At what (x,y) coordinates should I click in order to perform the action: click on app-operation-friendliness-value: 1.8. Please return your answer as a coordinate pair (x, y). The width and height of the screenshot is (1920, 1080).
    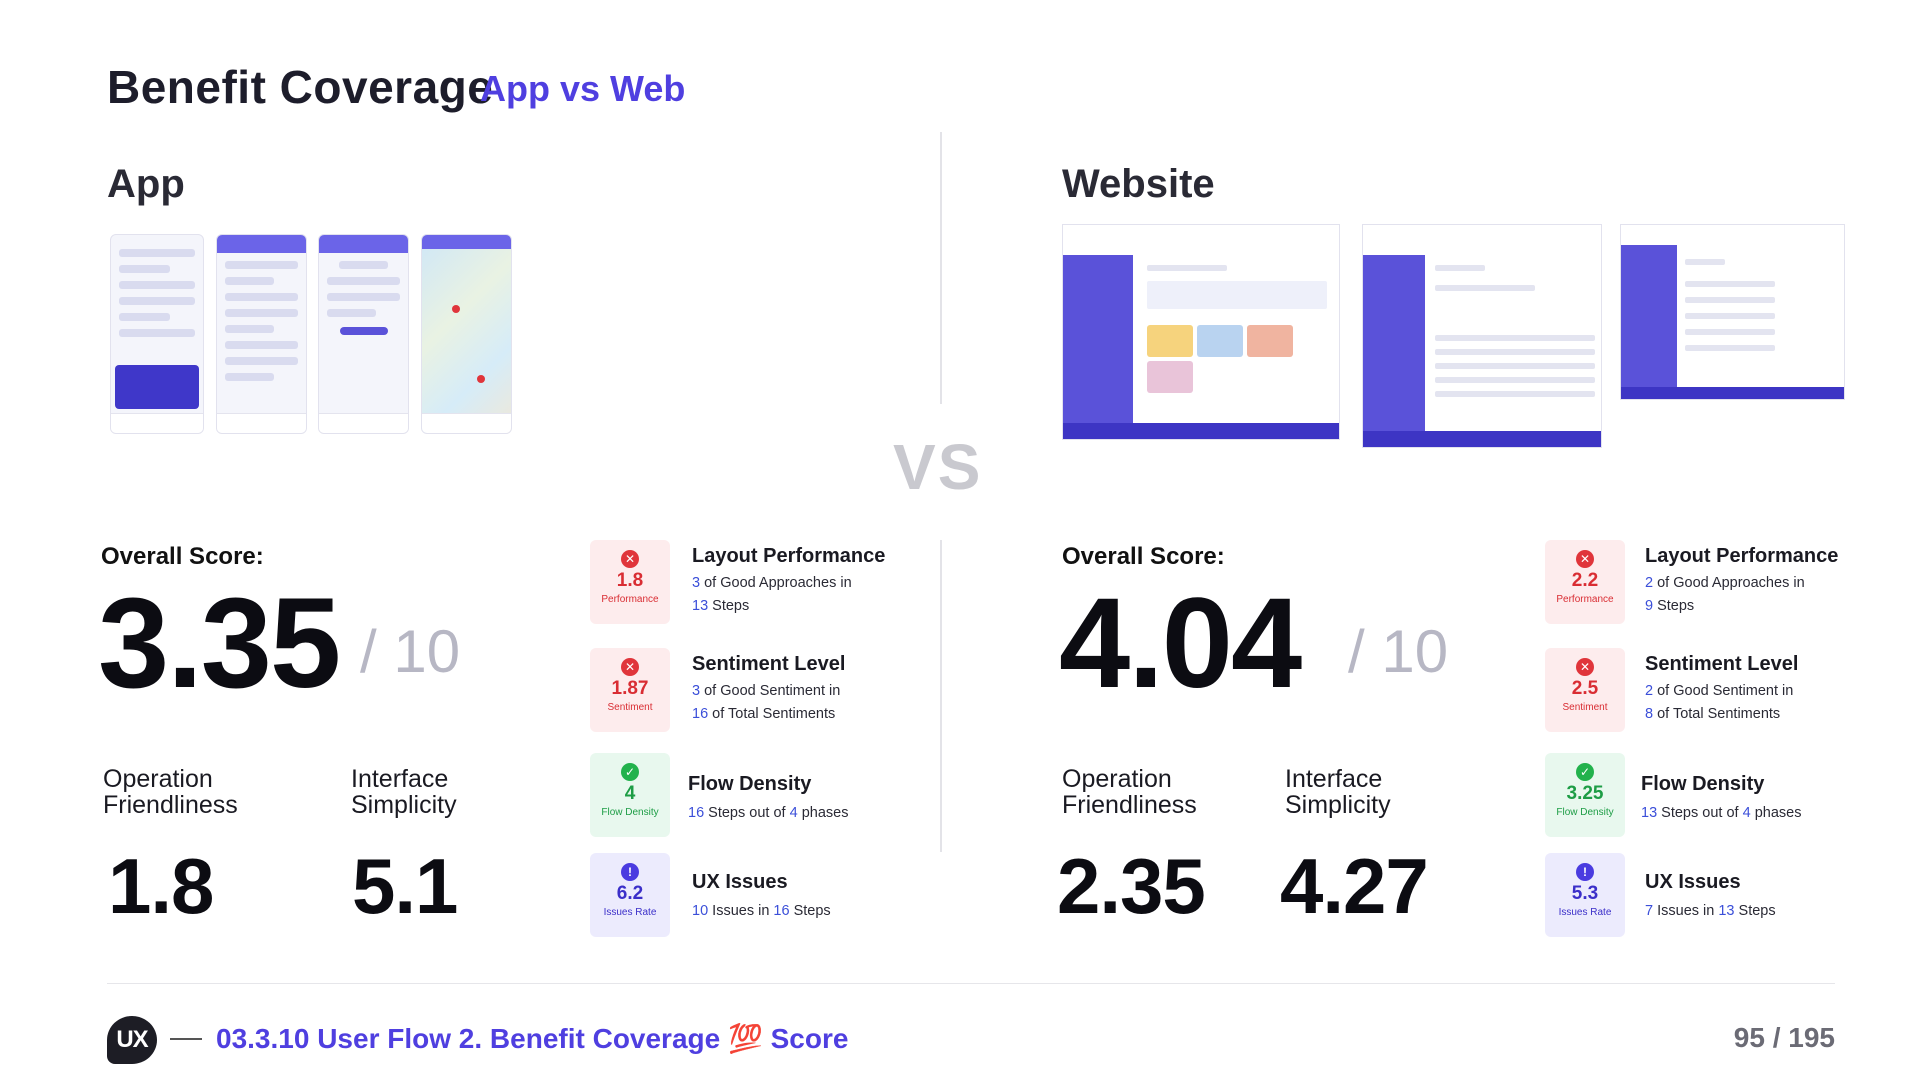
    Looking at the image, I should click on (161, 886).